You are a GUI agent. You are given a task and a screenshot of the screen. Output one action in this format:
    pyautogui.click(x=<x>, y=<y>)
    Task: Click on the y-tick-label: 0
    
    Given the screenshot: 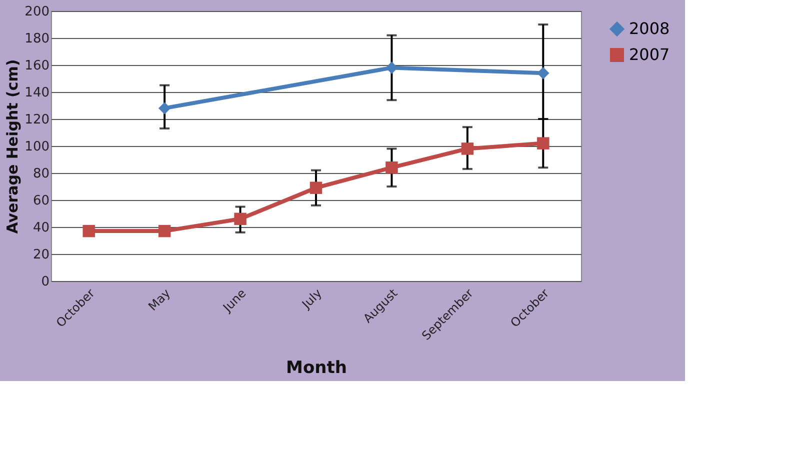 What is the action you would take?
    pyautogui.click(x=45, y=282)
    